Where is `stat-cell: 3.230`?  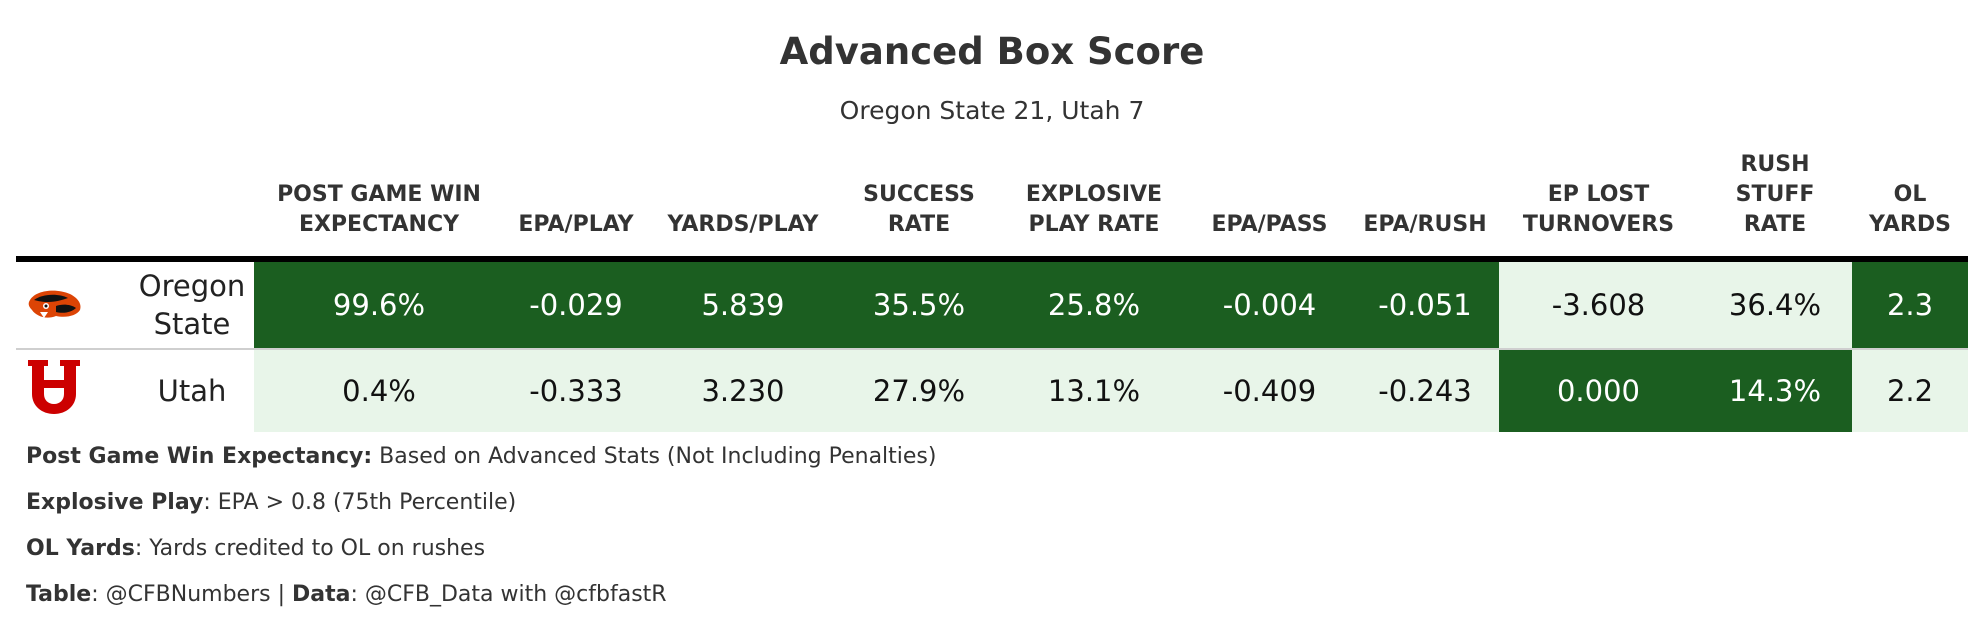
stat-cell: 3.230 is located at coordinates (743, 391).